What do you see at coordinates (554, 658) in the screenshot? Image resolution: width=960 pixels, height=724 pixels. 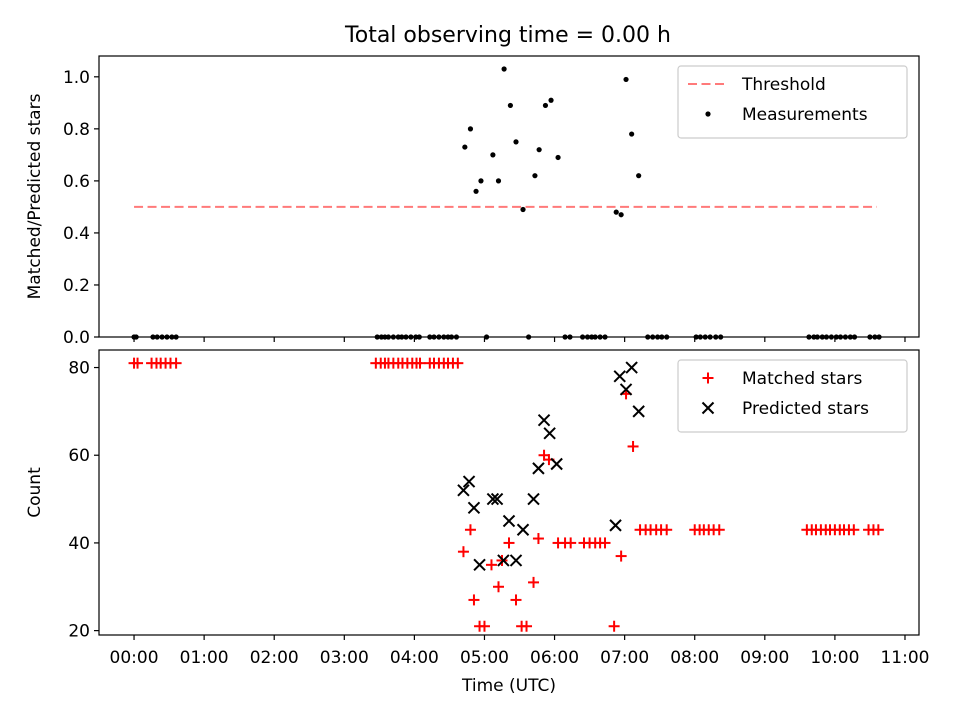 I see `bottom-xtick-label: 06:00` at bounding box center [554, 658].